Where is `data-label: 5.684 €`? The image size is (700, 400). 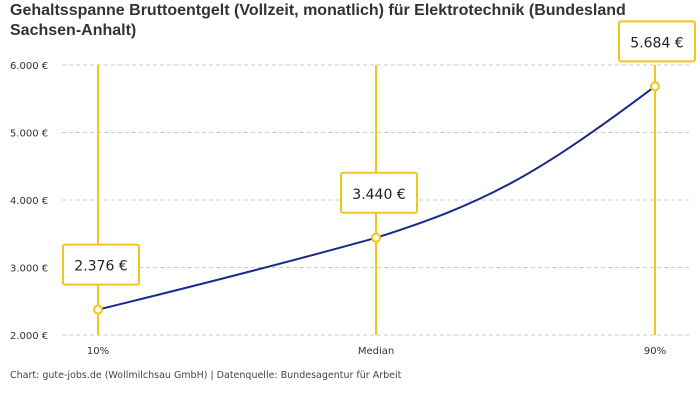 data-label: 5.684 € is located at coordinates (656, 43).